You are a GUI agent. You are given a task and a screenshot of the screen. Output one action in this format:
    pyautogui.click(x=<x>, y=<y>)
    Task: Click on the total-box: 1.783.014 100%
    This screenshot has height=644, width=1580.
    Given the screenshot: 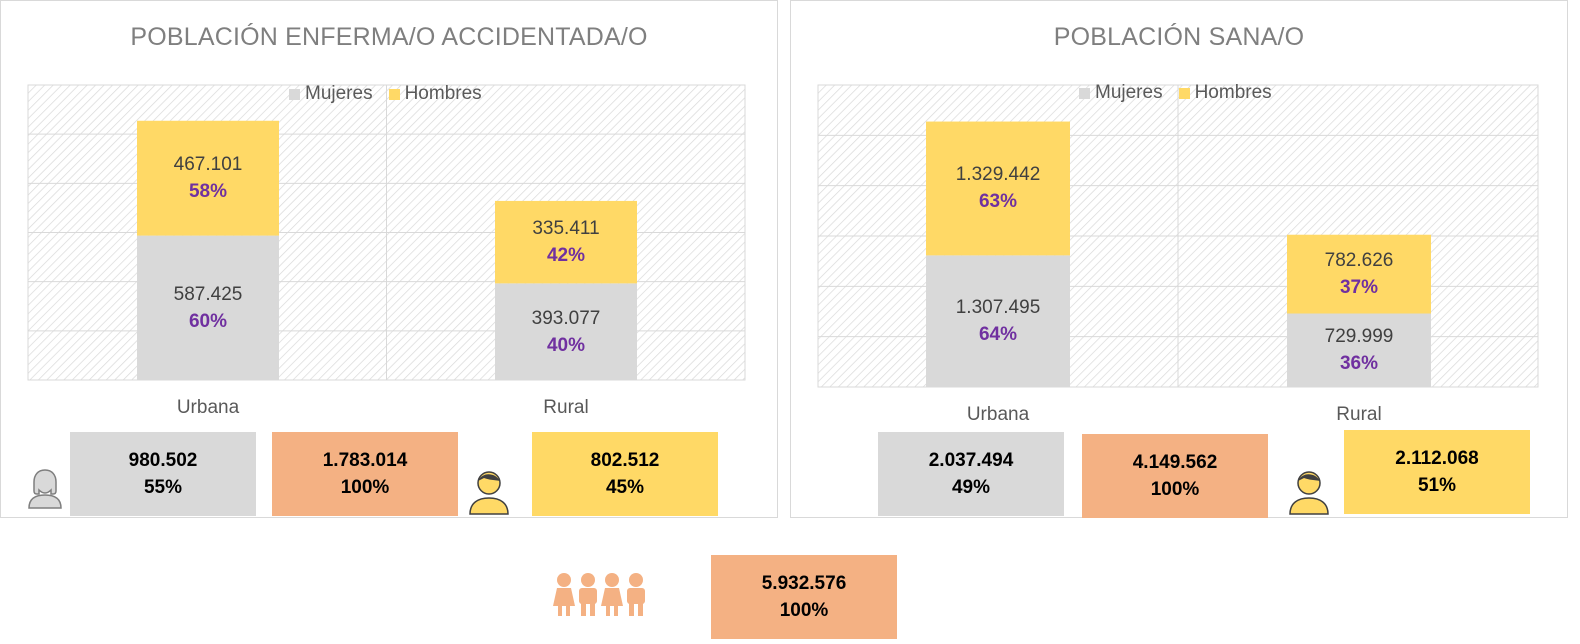 What is the action you would take?
    pyautogui.click(x=365, y=474)
    